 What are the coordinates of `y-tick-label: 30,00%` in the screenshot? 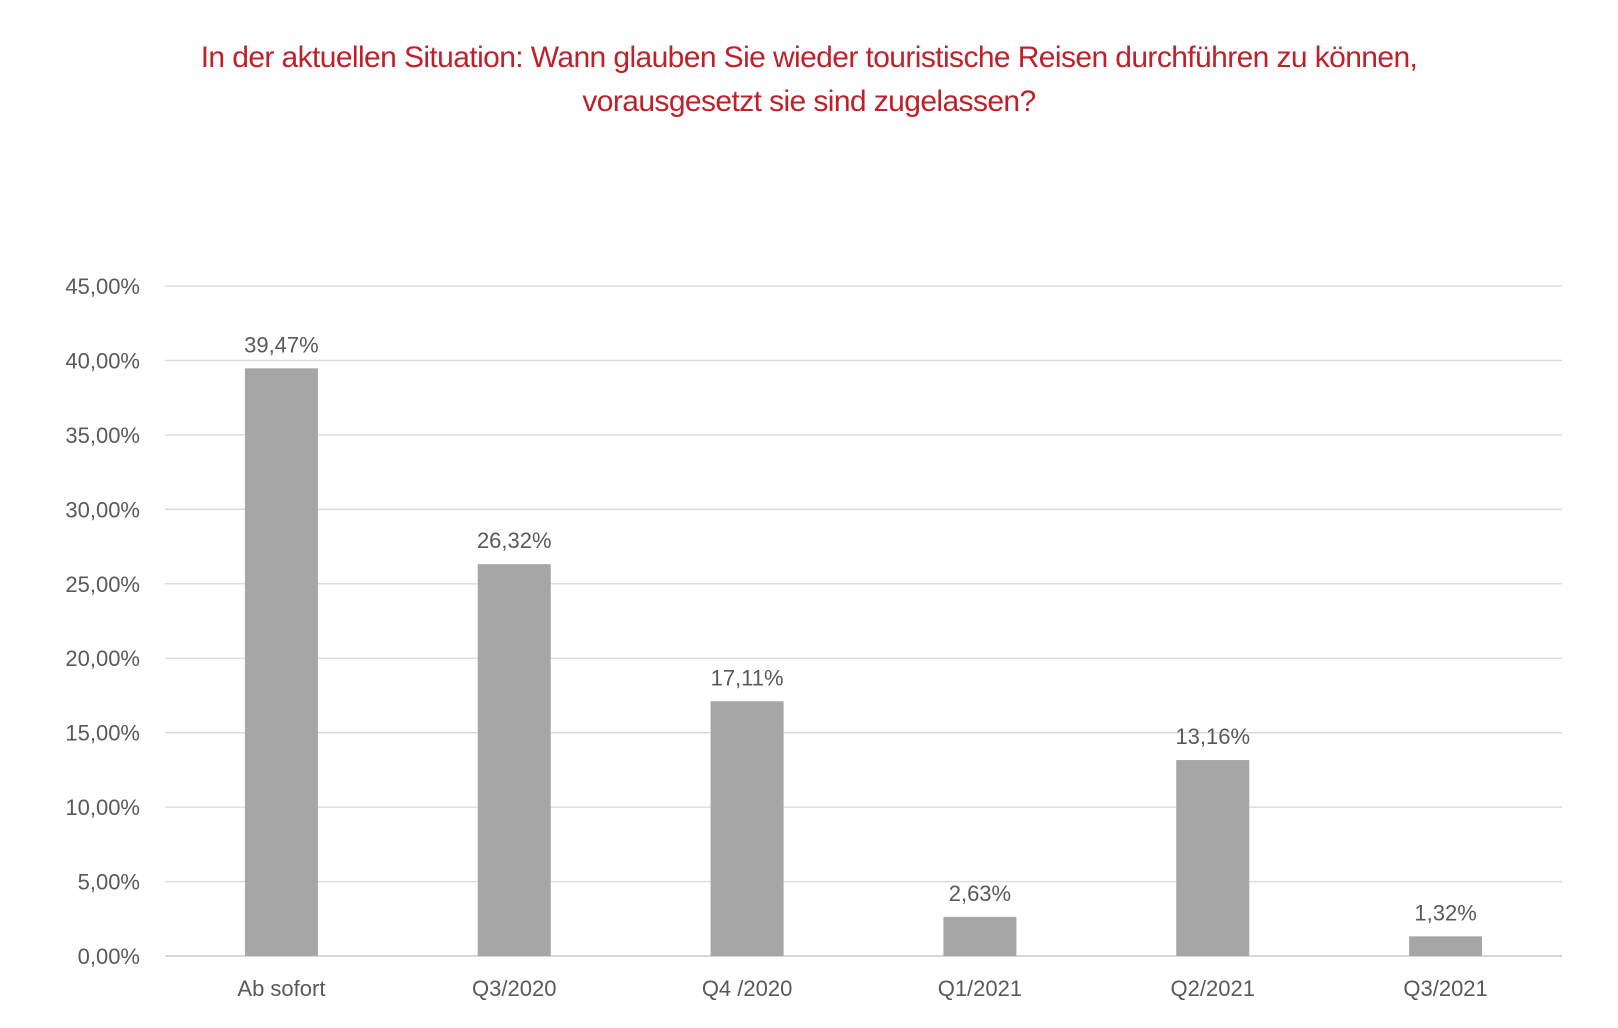 It's located at (102, 509).